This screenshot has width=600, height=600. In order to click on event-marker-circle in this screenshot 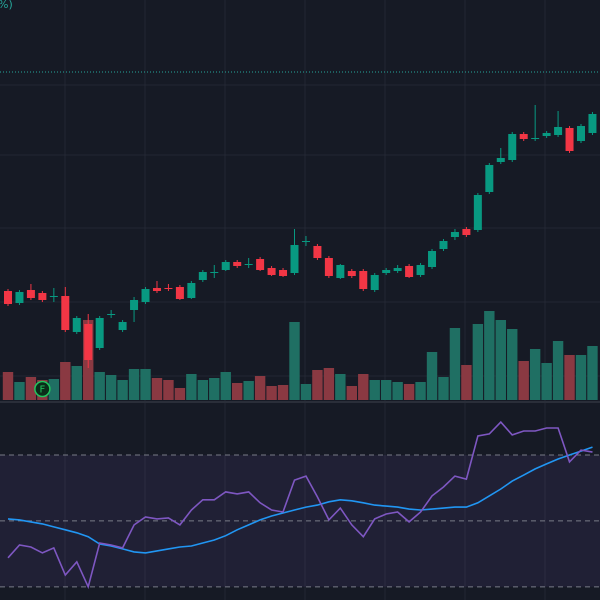, I will do `click(42, 389)`.